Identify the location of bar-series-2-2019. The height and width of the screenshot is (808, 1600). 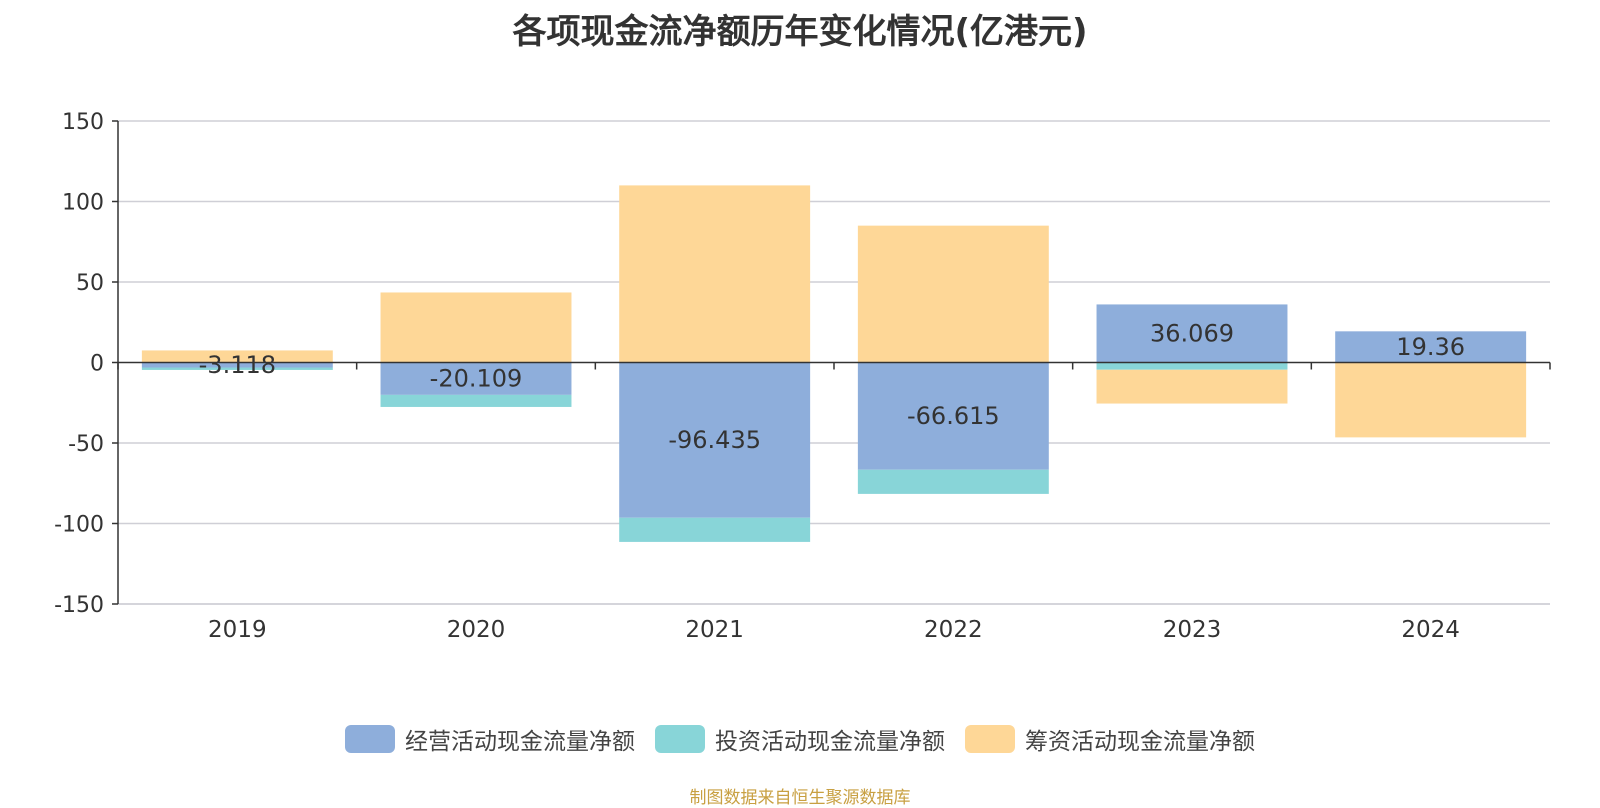
(237, 356).